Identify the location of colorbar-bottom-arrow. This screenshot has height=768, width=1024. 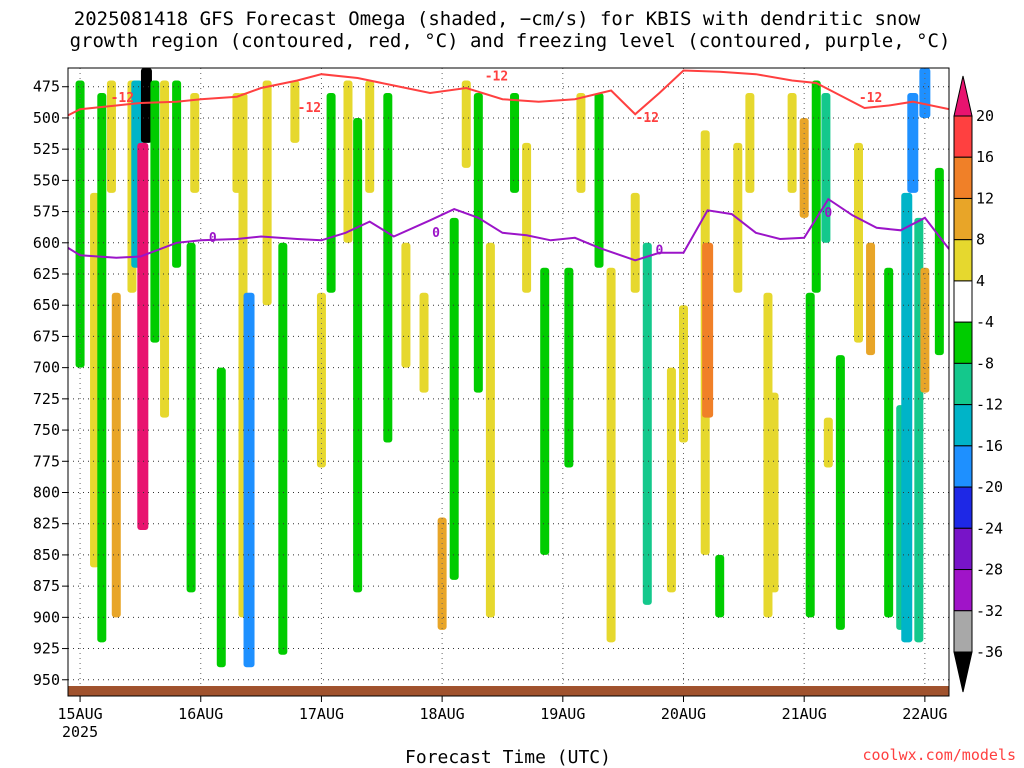
(963, 672).